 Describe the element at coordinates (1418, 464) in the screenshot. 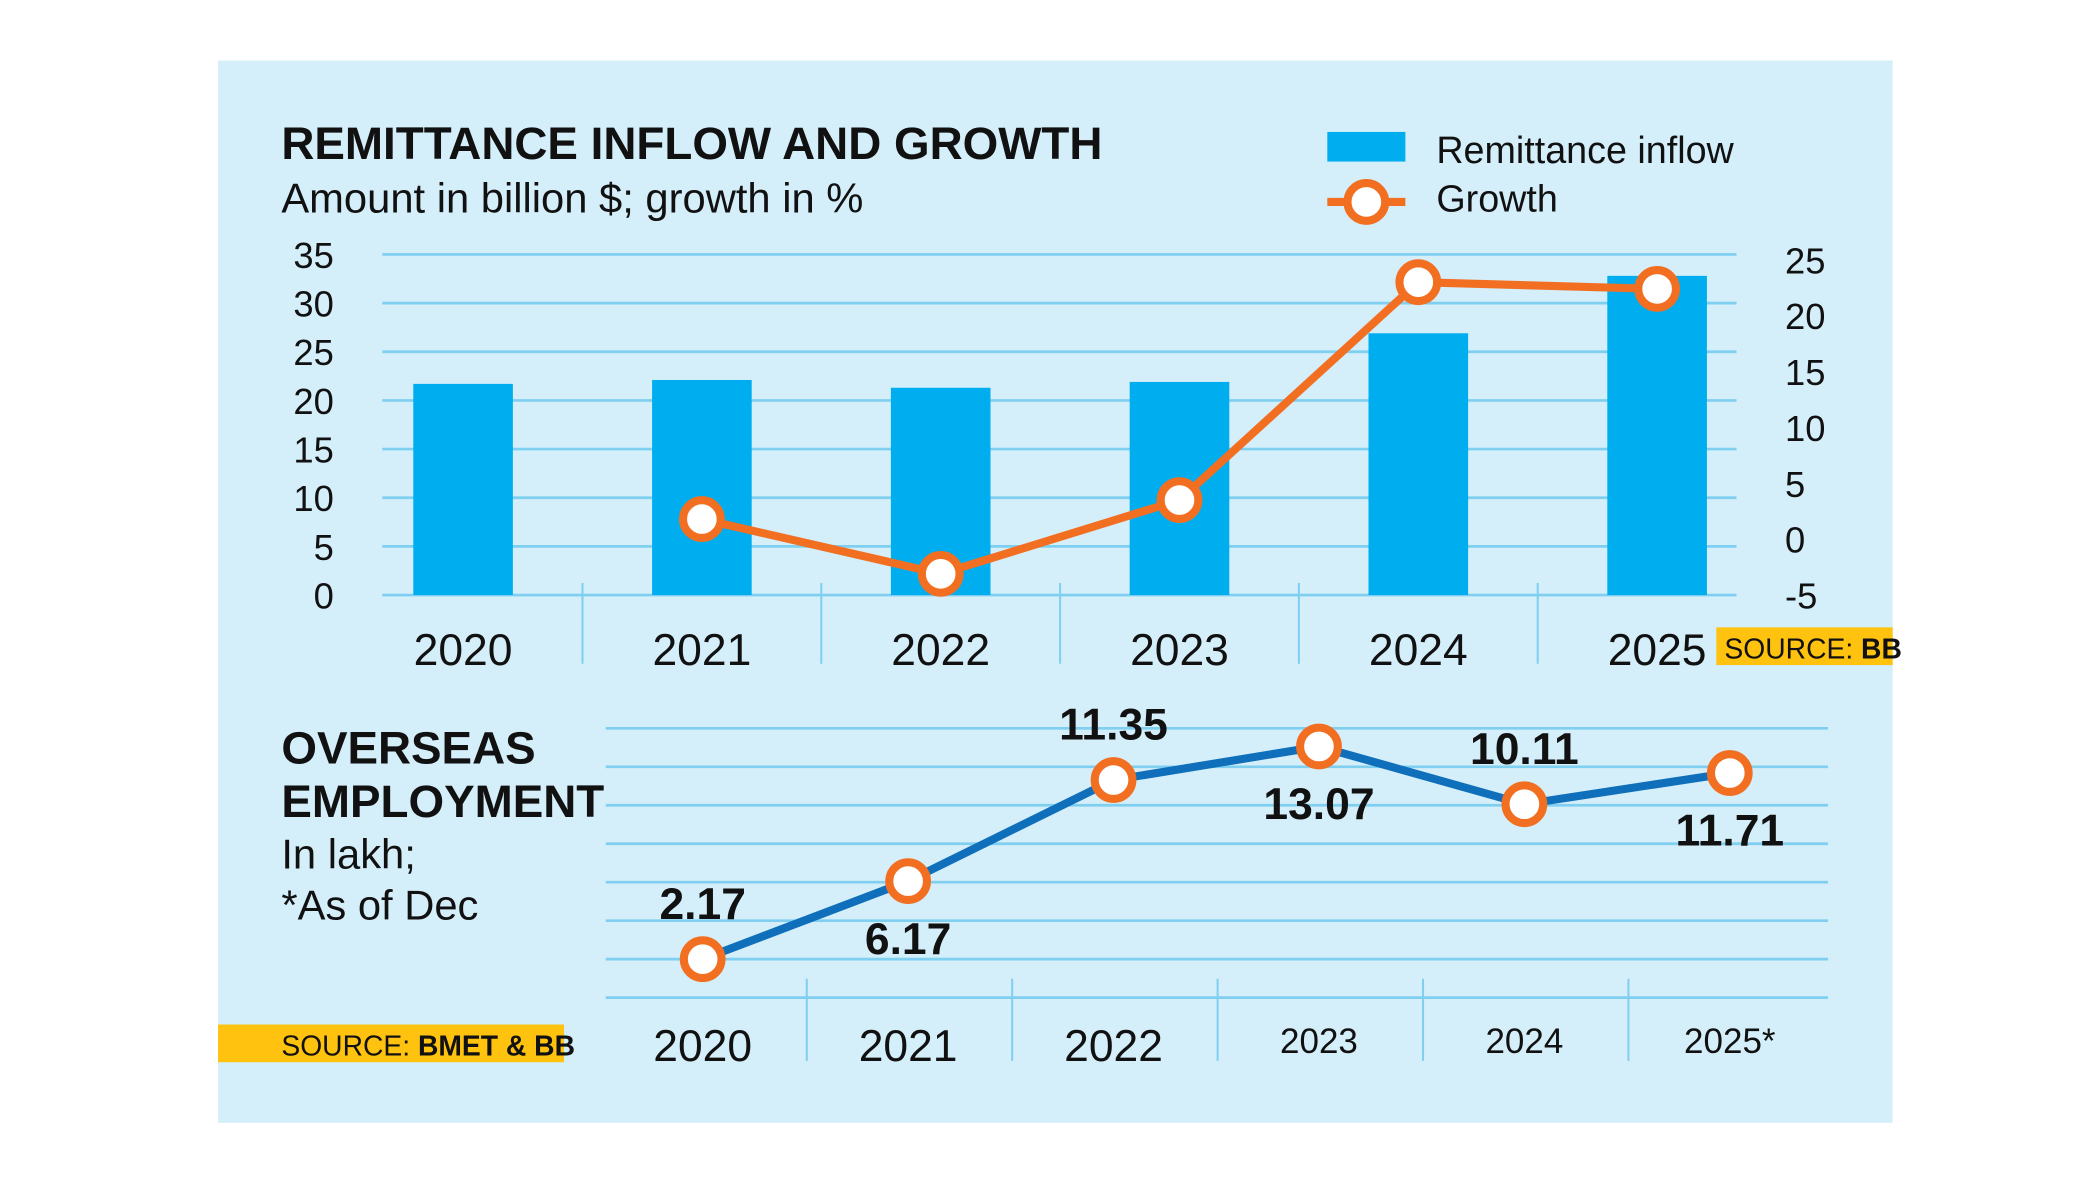

I see `bar-remittance-2024` at that location.